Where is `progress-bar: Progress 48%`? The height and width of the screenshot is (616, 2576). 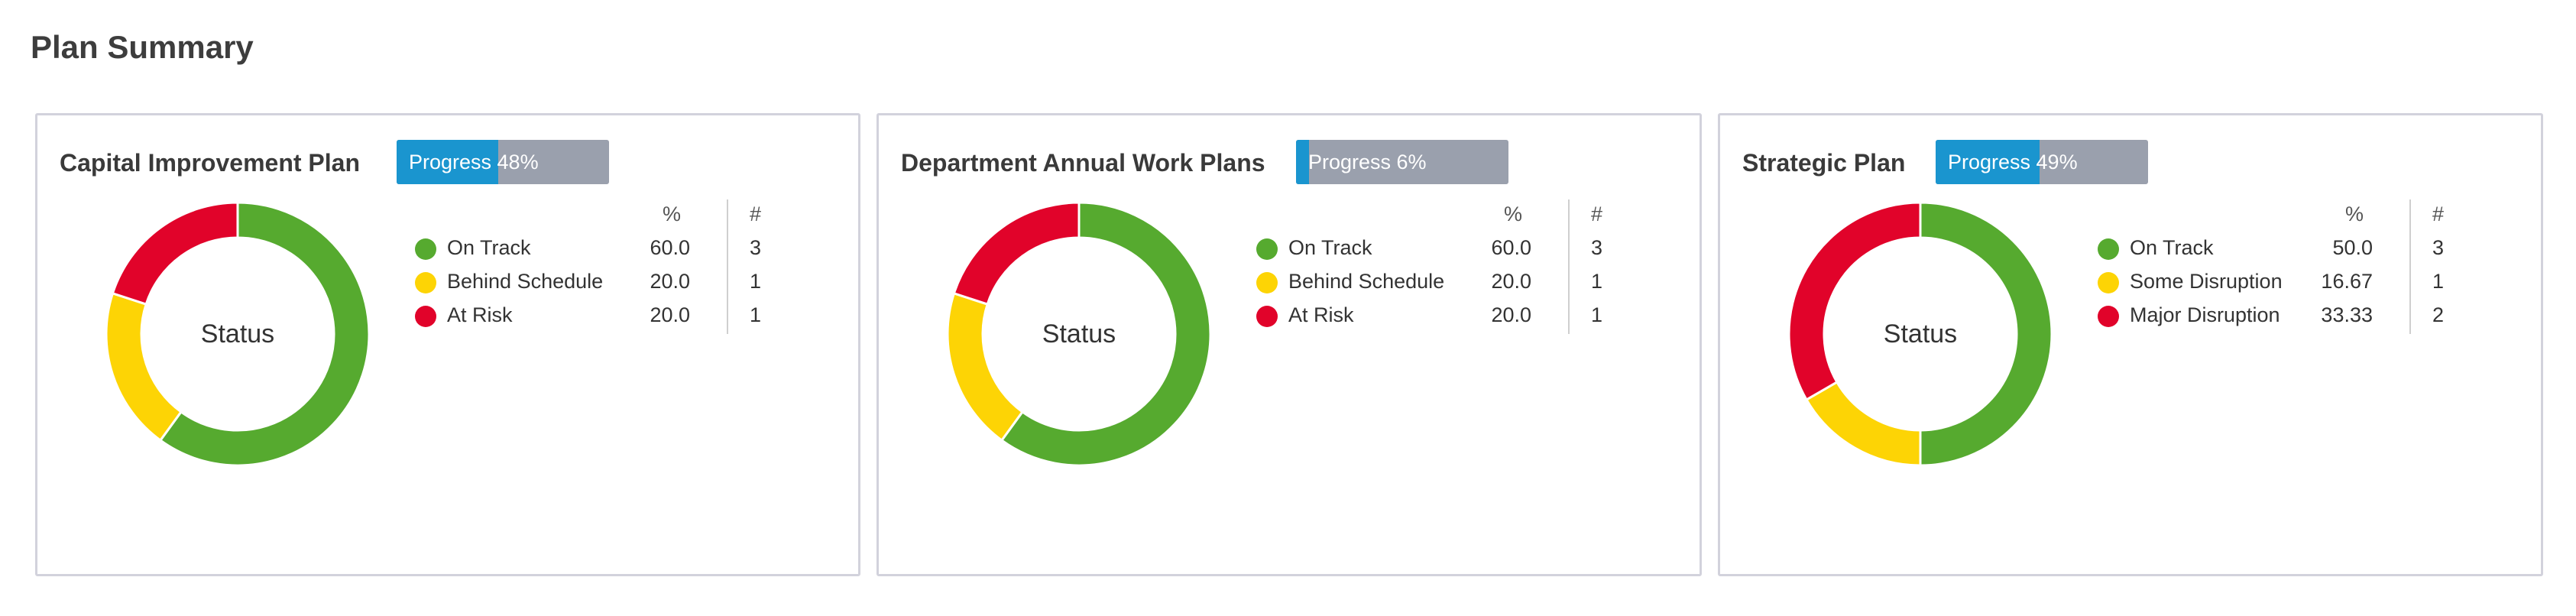 progress-bar: Progress 48% is located at coordinates (503, 162).